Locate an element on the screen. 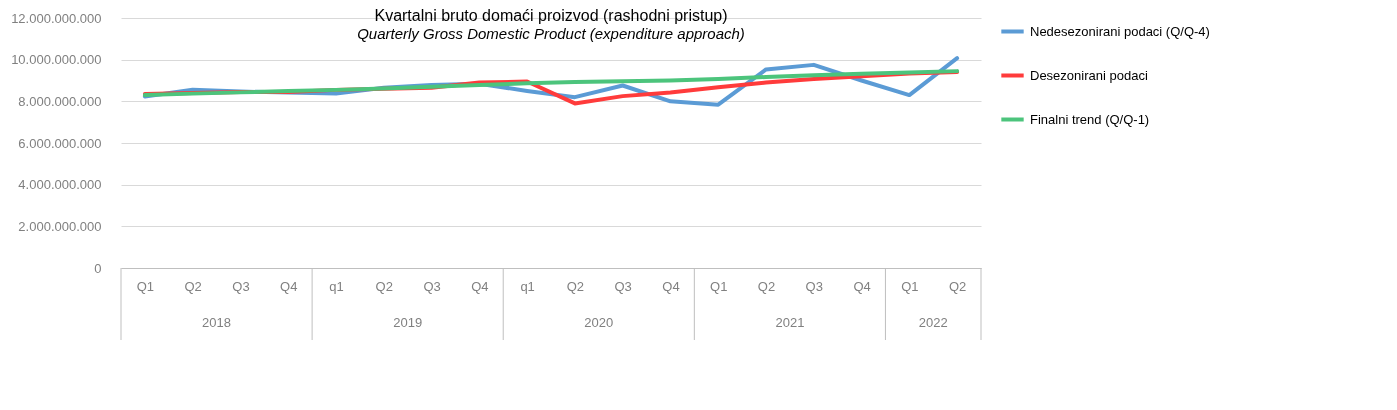  line-series is located at coordinates (551, 83).